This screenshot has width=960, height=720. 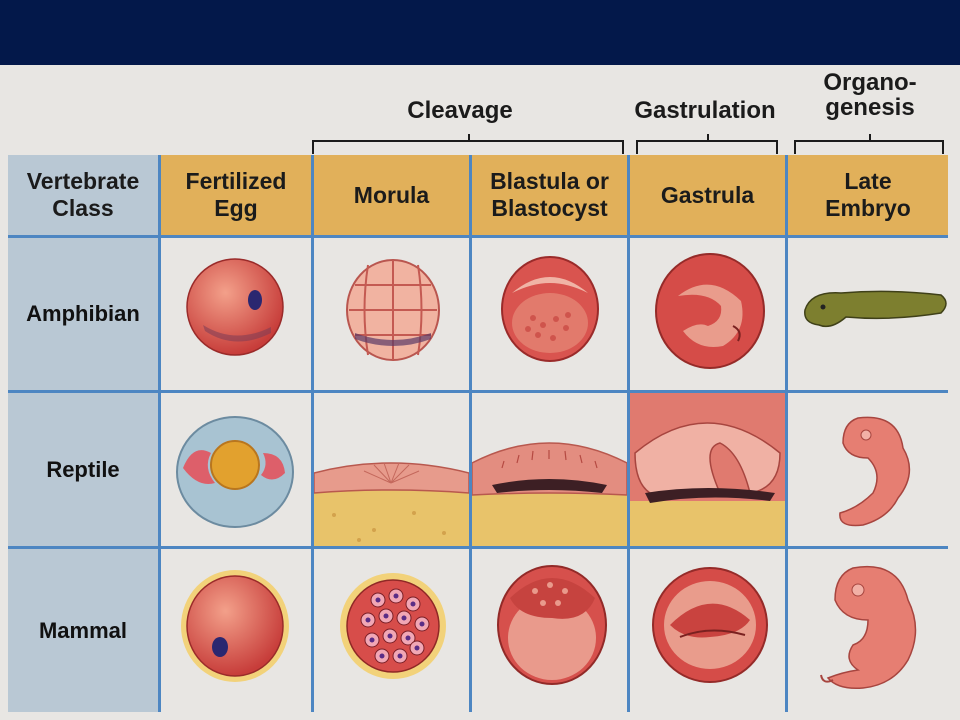 What do you see at coordinates (391, 195) in the screenshot?
I see `header-morula: Morula` at bounding box center [391, 195].